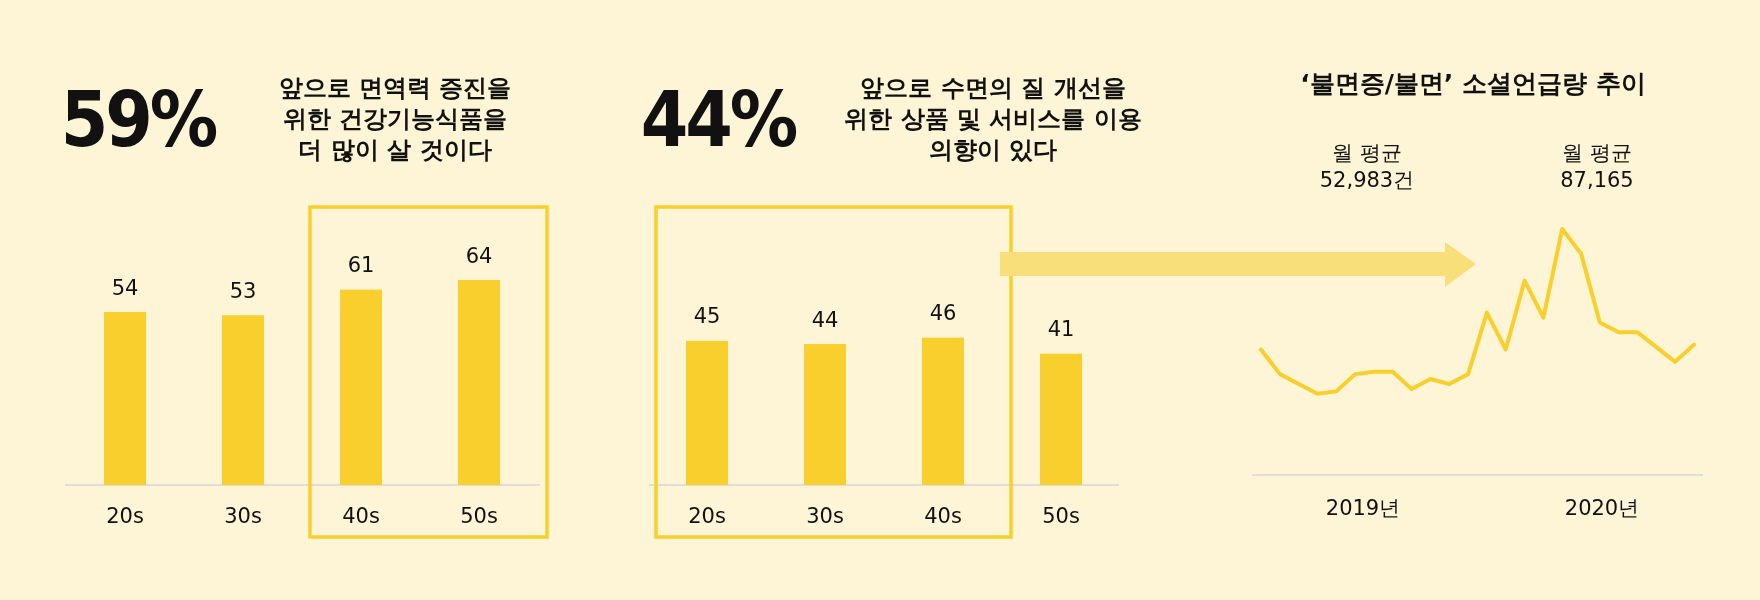 This screenshot has height=600, width=1760. What do you see at coordinates (718, 119) in the screenshot?
I see `chart-title: 44%` at bounding box center [718, 119].